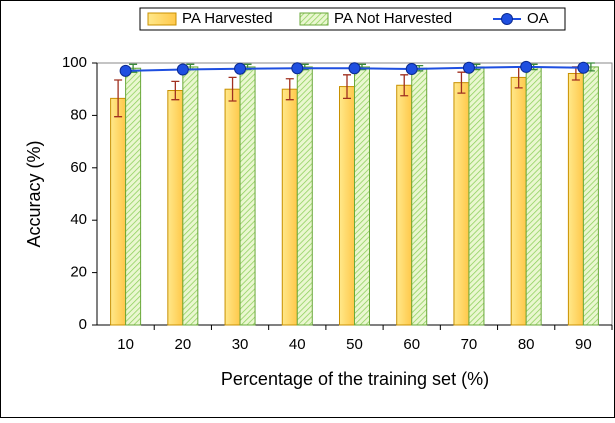 This screenshot has height=423, width=615. Describe the element at coordinates (34, 193) in the screenshot. I see `y-axis-title: Accuracy (%)` at that location.